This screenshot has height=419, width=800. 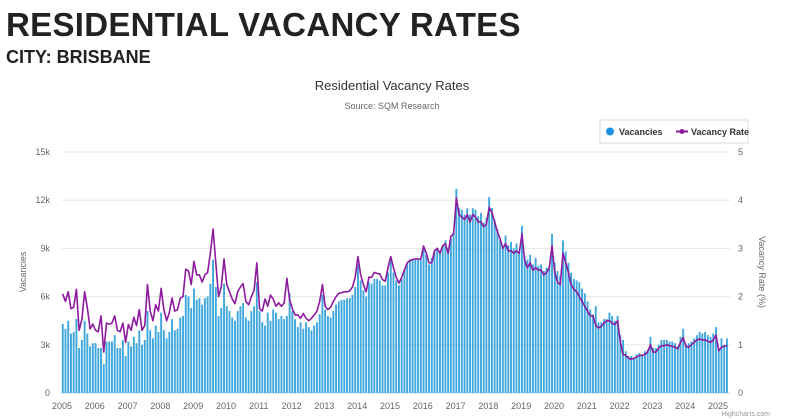 What do you see at coordinates (745, 414) in the screenshot?
I see `chart-credit: Highcharts.com` at bounding box center [745, 414].